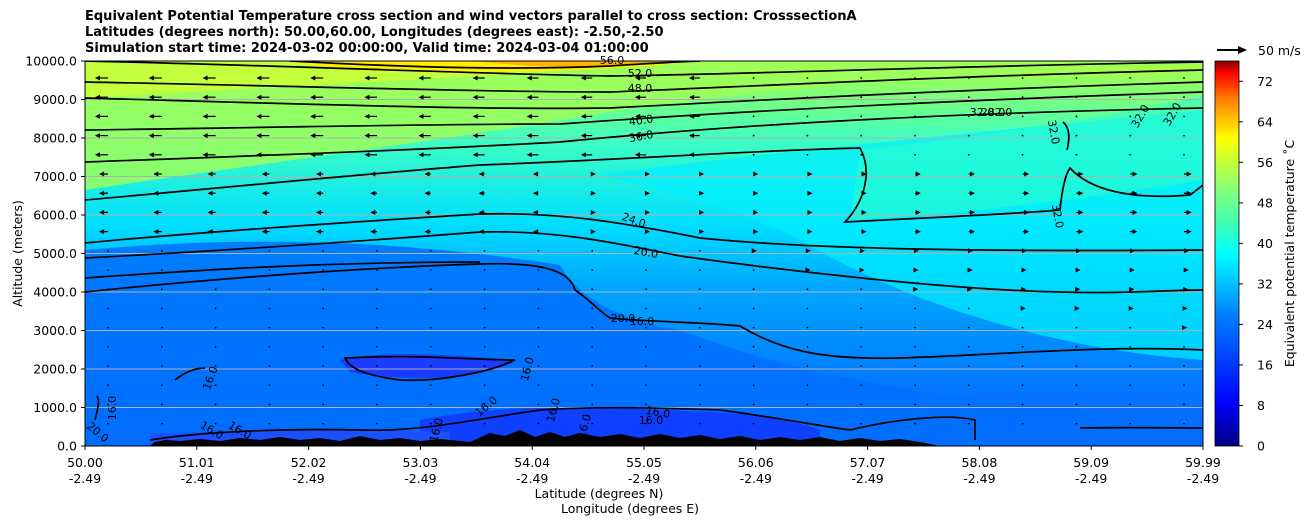 This screenshot has width=1308, height=526. I want to click on contour-16a, so click(429, 368).